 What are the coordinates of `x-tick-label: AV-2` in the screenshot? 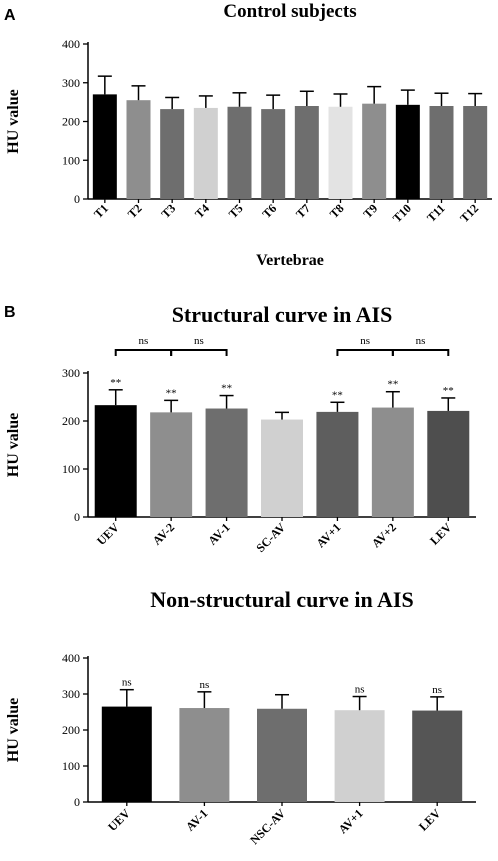 It's located at (163, 533).